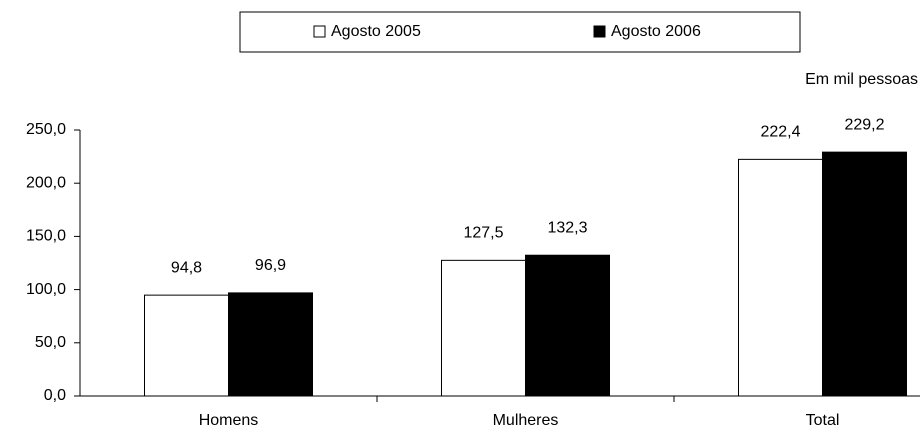  What do you see at coordinates (520, 32) in the screenshot?
I see `legend-box` at bounding box center [520, 32].